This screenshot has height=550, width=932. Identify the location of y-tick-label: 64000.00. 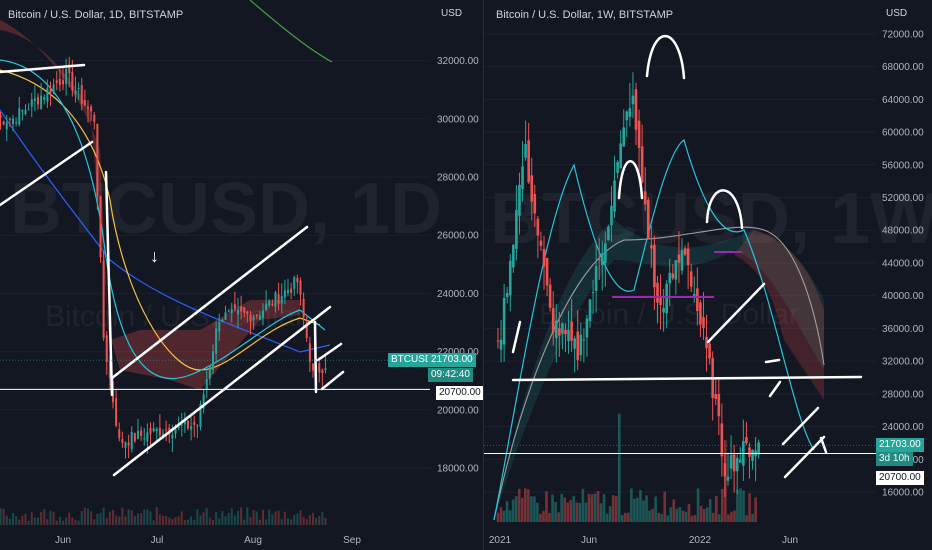
(903, 100).